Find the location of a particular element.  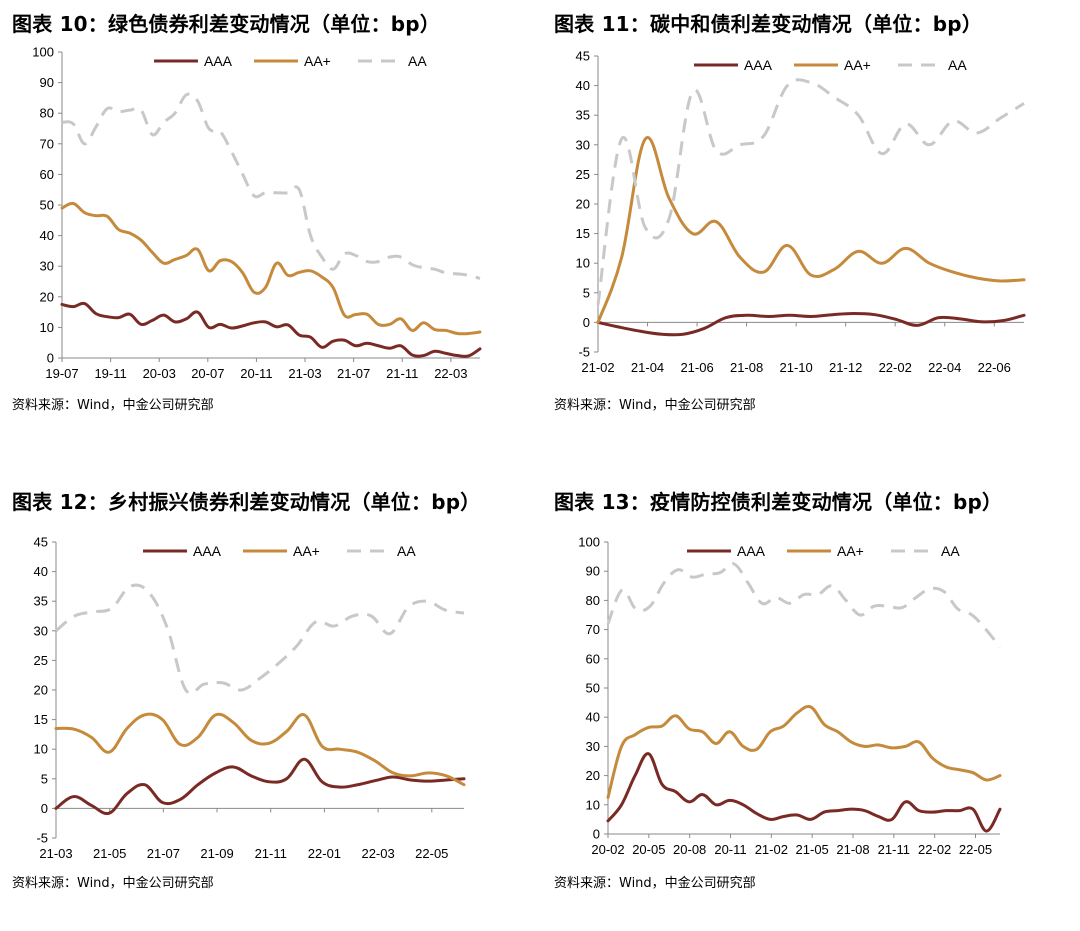

y-tick-label: 45 is located at coordinates (41, 542).